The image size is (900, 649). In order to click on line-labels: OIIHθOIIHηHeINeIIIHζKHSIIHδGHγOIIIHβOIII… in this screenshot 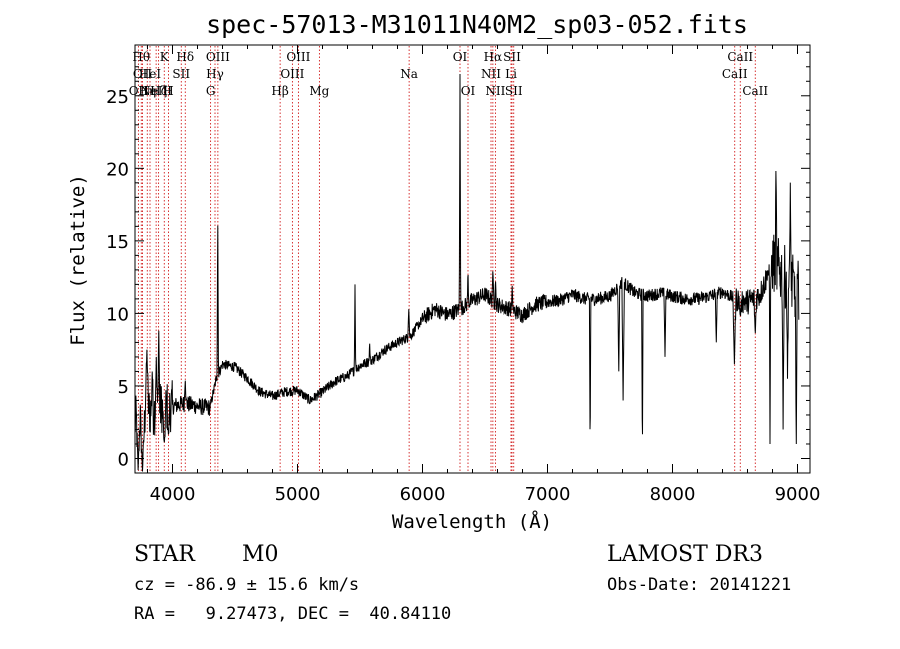, I will do `click(449, 74)`.